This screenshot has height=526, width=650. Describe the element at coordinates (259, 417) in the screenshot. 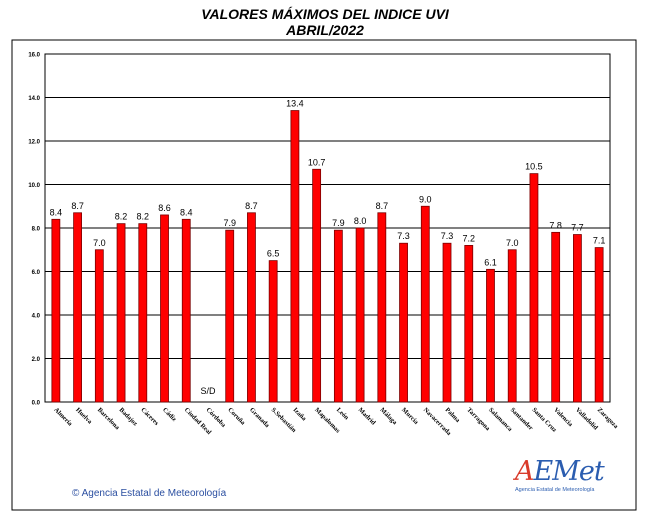

I see `x-tick-label: Granada` at that location.